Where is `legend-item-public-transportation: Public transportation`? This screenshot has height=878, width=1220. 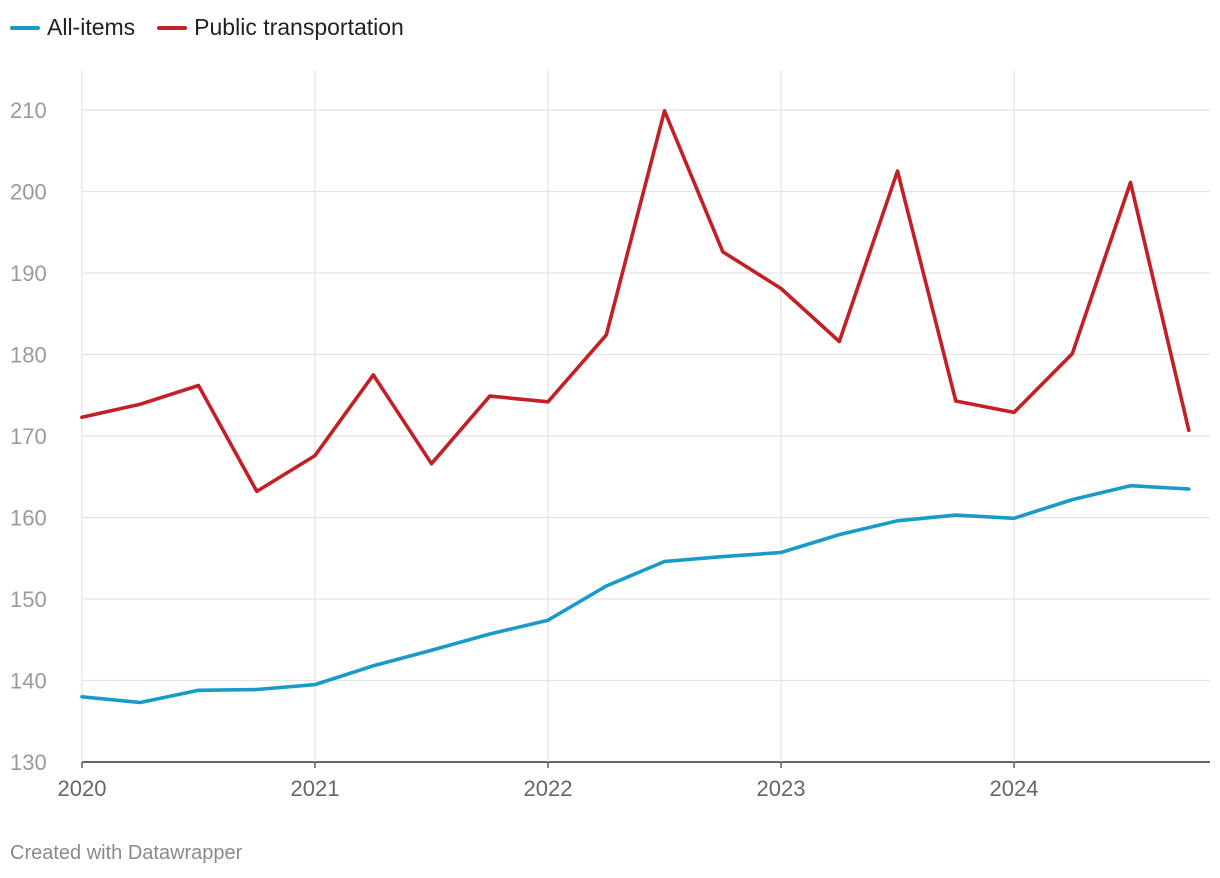 legend-item-public-transportation: Public transportation is located at coordinates (280, 27).